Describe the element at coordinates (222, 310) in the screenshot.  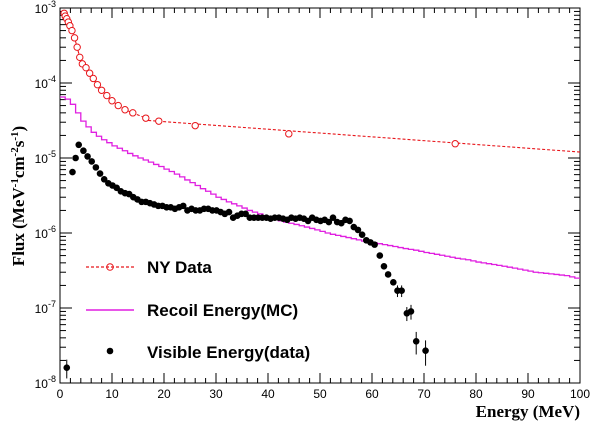
I see `legend-recoil-label: Recoil Energy(MC)` at that location.